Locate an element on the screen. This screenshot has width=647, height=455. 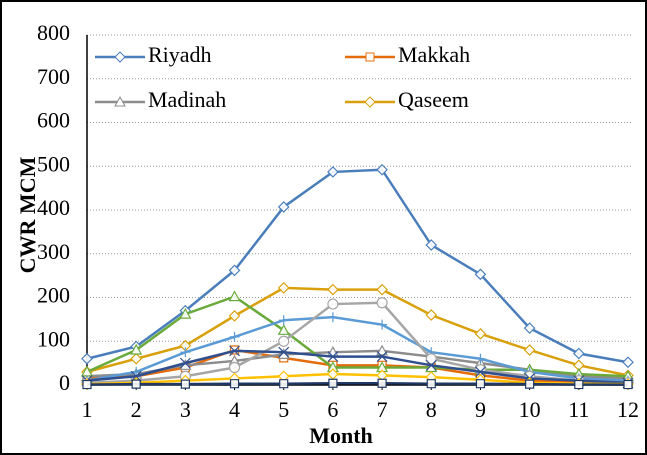
y-tick-label: 700 is located at coordinates (53, 76).